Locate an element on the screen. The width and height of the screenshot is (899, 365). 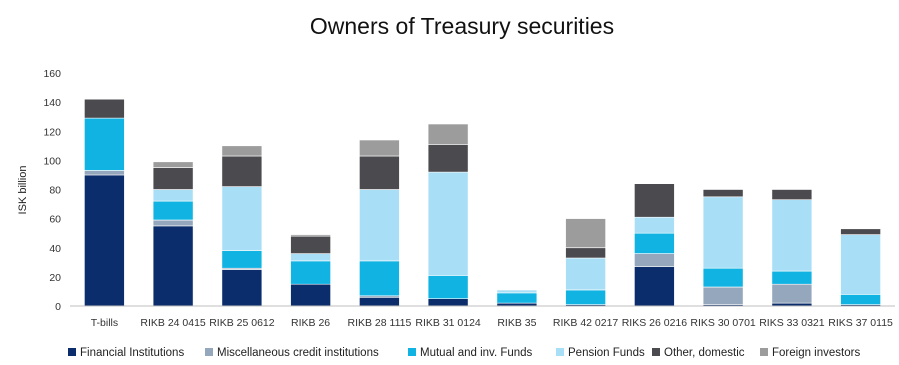
legend-item: Other, domestic is located at coordinates (698, 353).